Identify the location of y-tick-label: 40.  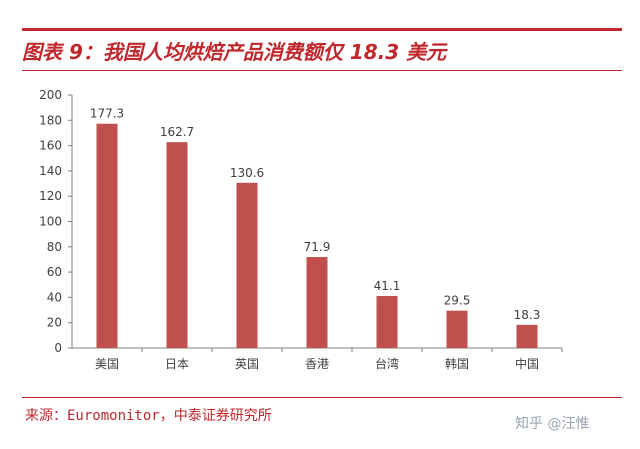
(54, 297).